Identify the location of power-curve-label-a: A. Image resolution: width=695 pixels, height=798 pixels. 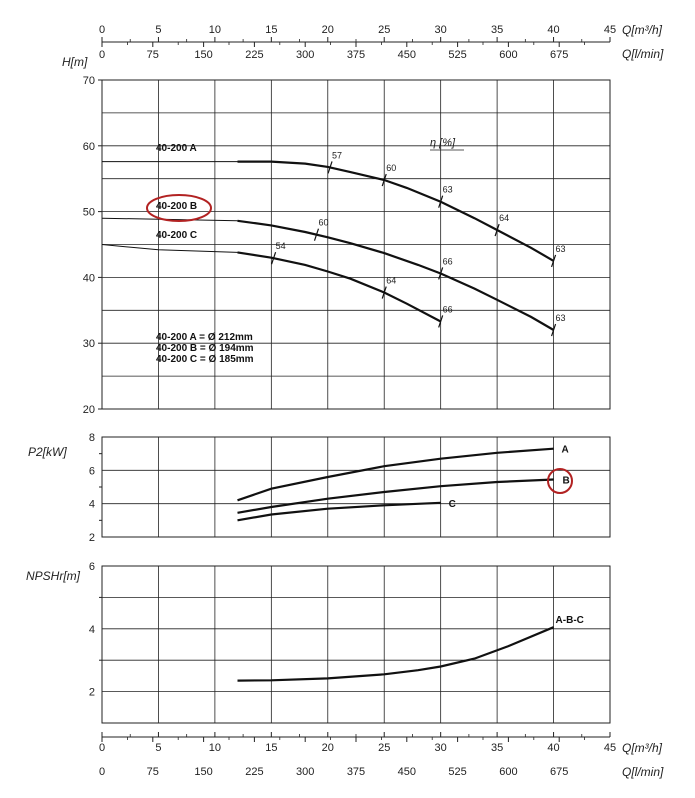
(565, 450).